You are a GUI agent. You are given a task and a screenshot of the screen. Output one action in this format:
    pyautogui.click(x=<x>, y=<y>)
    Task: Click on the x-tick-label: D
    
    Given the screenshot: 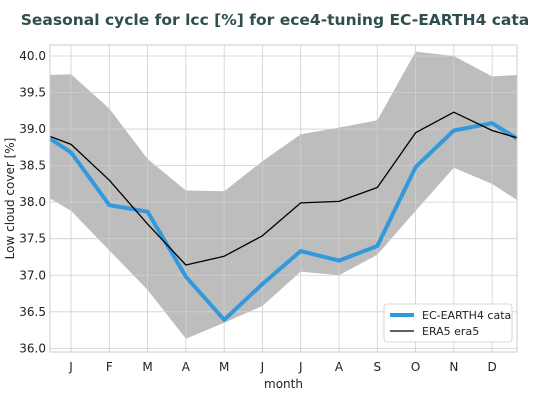 What is the action you would take?
    pyautogui.click(x=491, y=367)
    